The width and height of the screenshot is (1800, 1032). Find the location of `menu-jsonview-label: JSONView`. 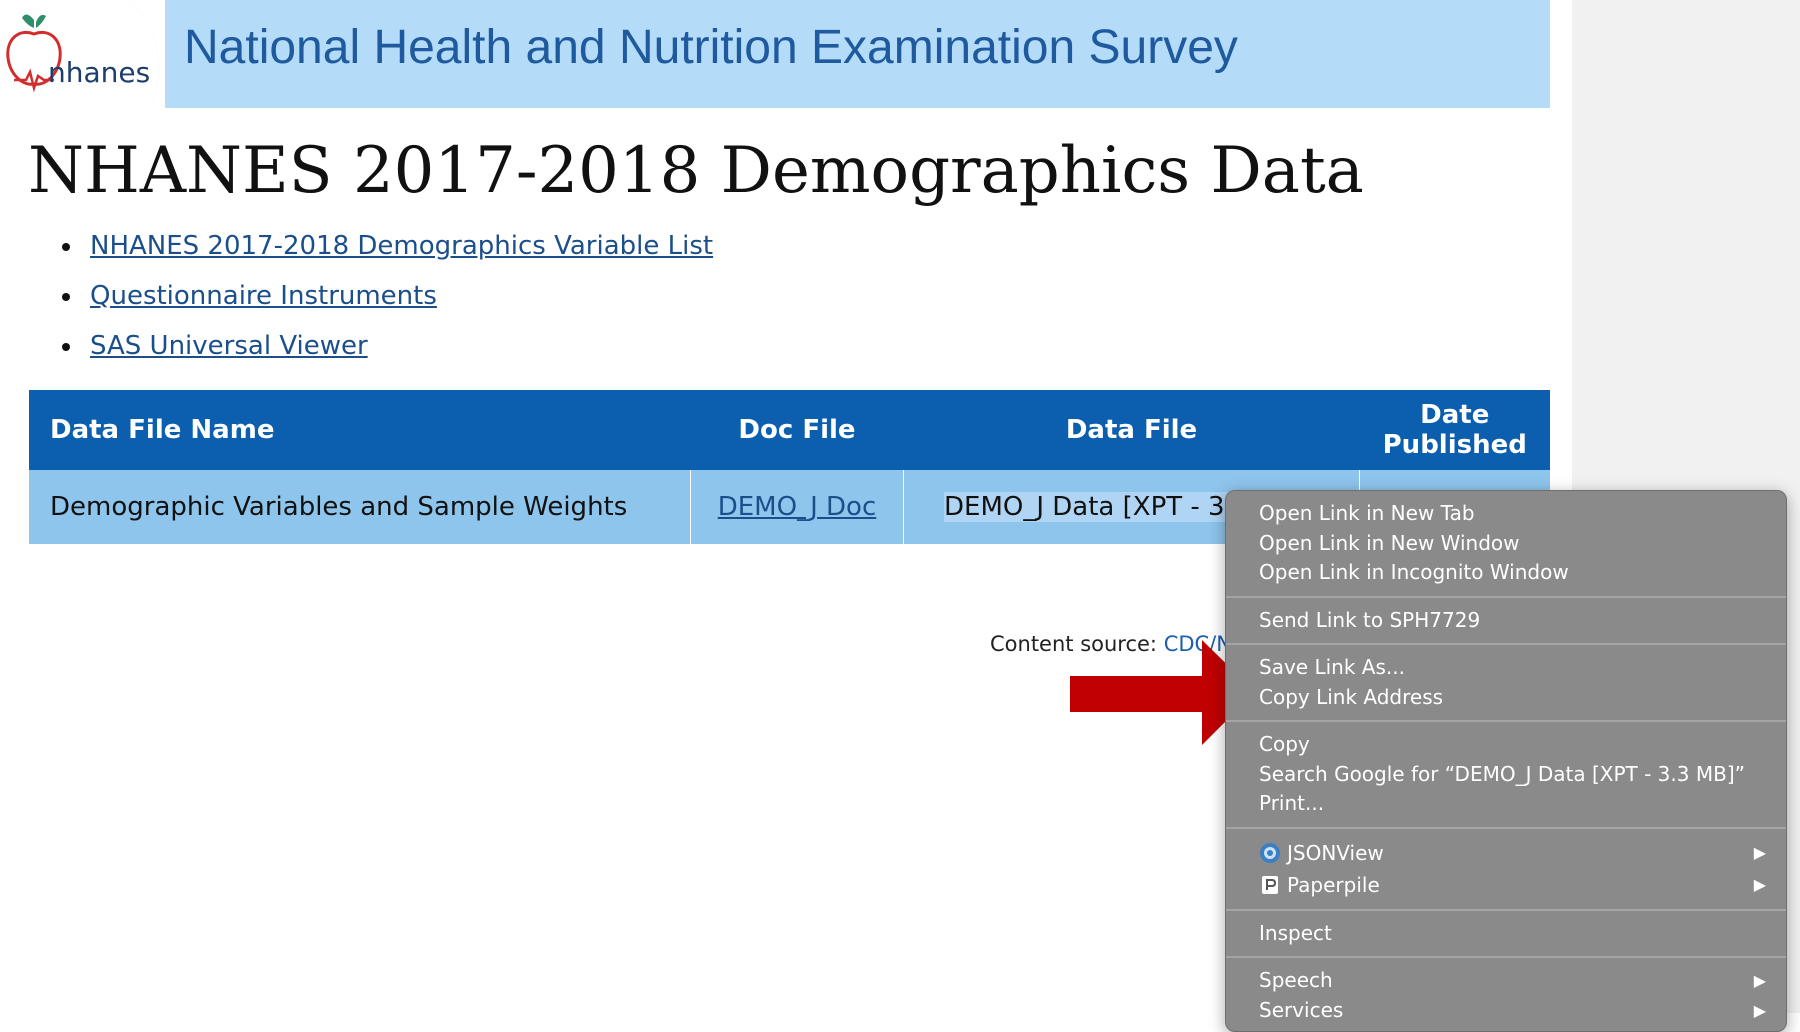

menu-jsonview-label: JSONView is located at coordinates (1335, 852).